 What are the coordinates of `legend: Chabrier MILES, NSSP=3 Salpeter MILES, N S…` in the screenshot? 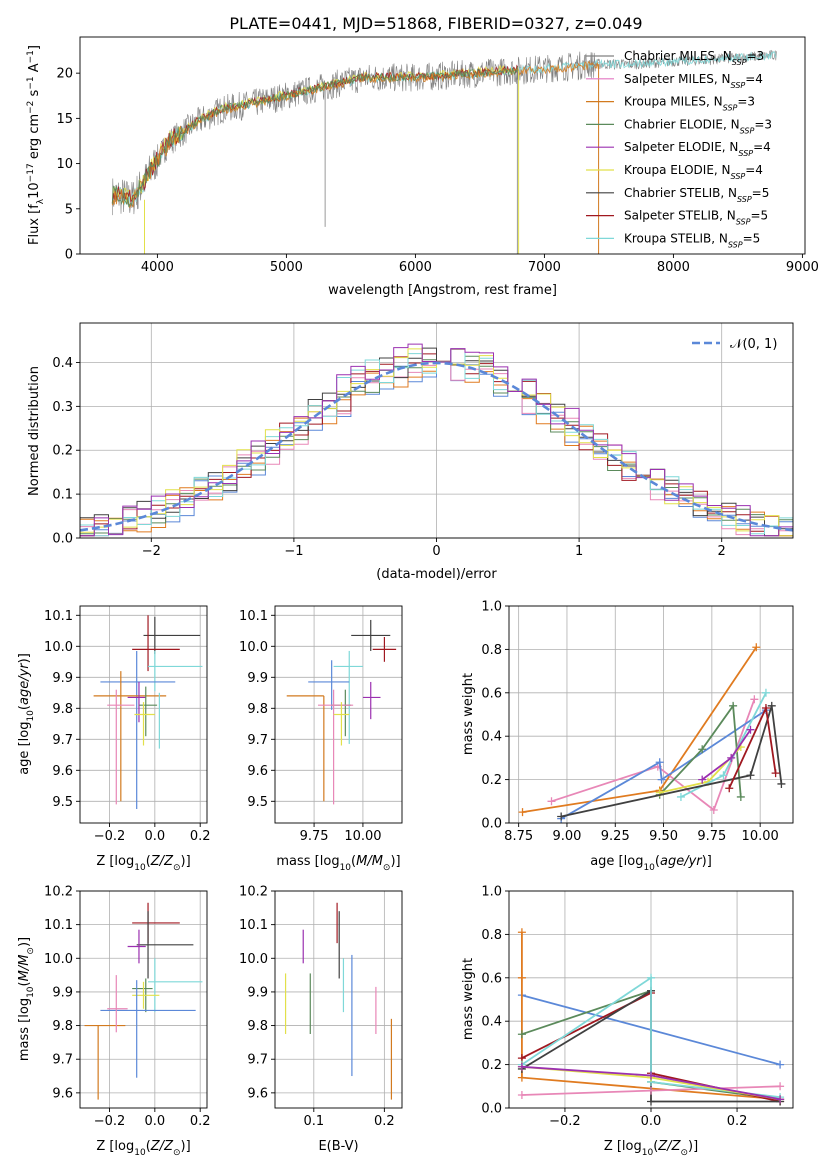 It's located at (679, 149).